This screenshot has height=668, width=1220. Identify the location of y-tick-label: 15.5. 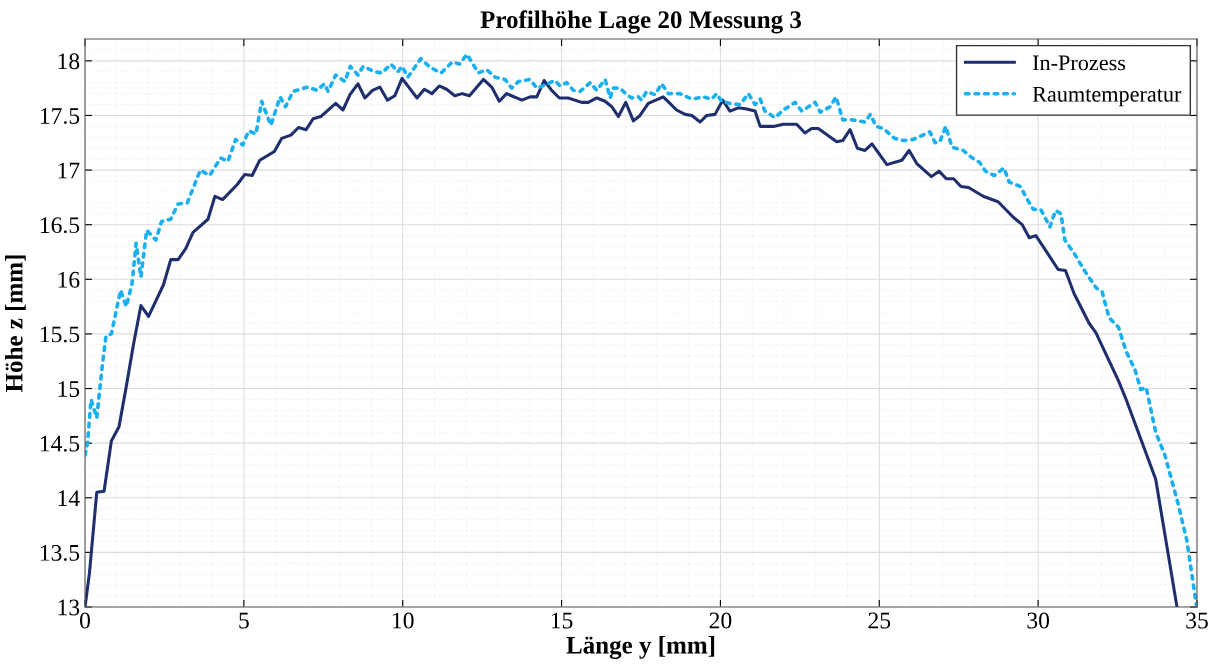
(60, 334).